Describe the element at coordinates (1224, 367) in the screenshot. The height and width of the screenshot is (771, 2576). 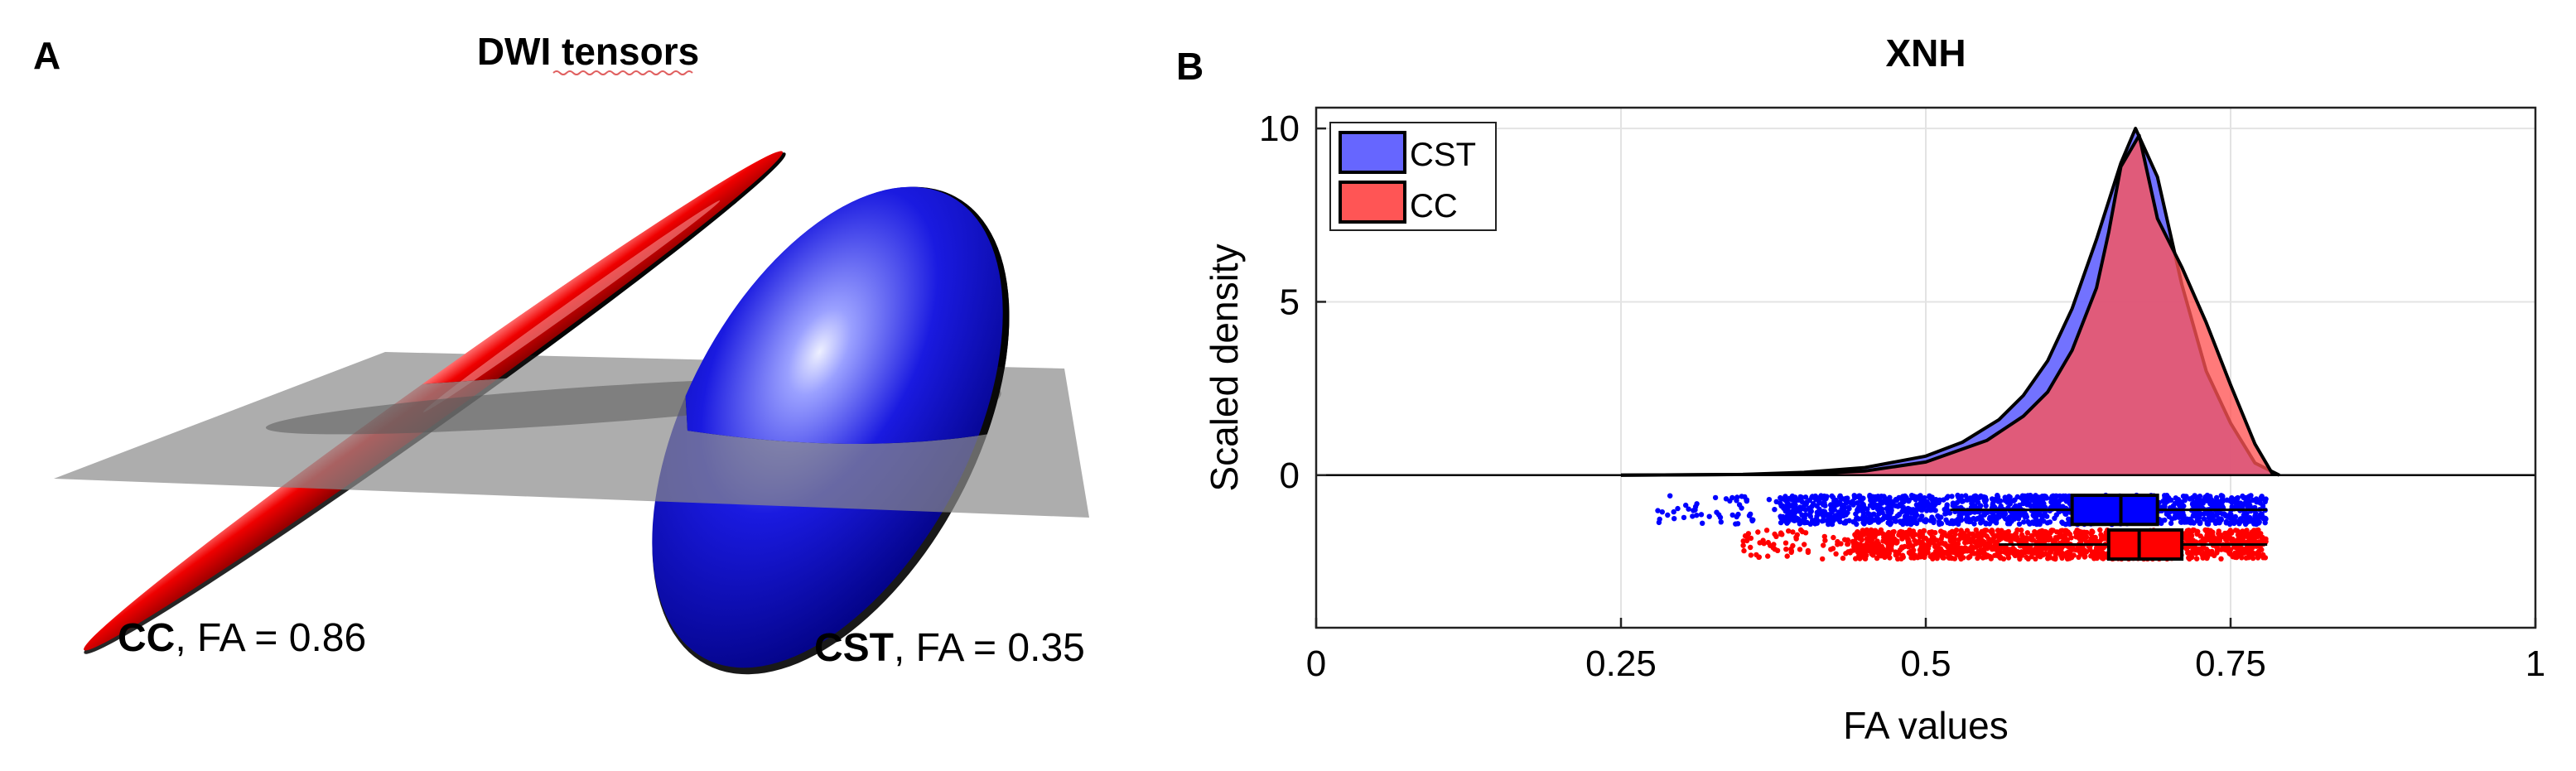
I see `y-axis-label: Scaled density` at that location.